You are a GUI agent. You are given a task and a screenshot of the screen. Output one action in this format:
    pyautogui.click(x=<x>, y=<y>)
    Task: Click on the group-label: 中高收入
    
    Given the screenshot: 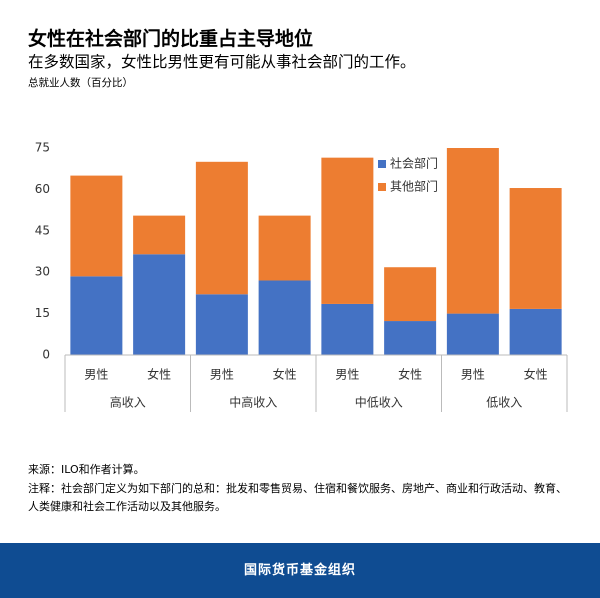 What is the action you would take?
    pyautogui.click(x=253, y=402)
    